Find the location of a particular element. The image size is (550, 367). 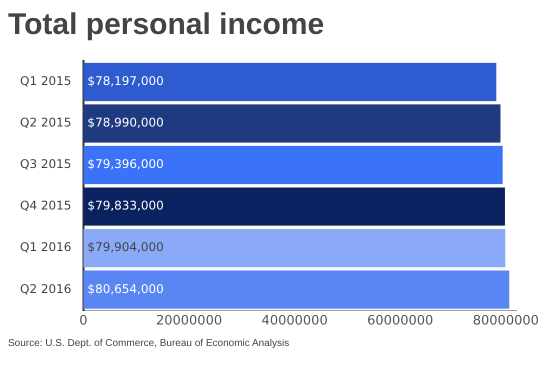

y-tick-label: Q1 2016 is located at coordinates (46, 247).